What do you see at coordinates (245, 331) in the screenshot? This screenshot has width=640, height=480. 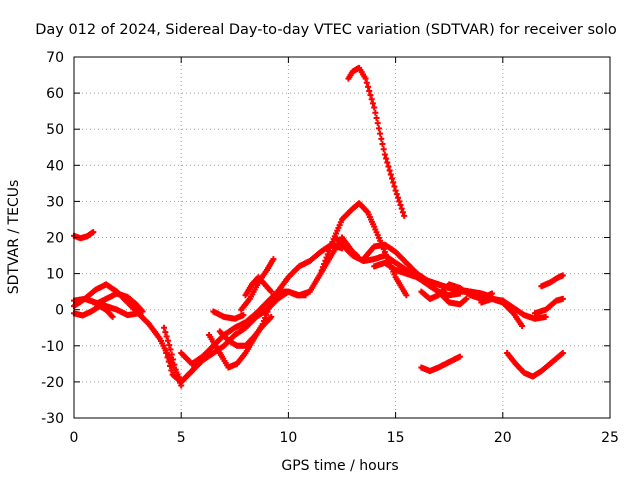 I see `series-sat-k` at bounding box center [245, 331].